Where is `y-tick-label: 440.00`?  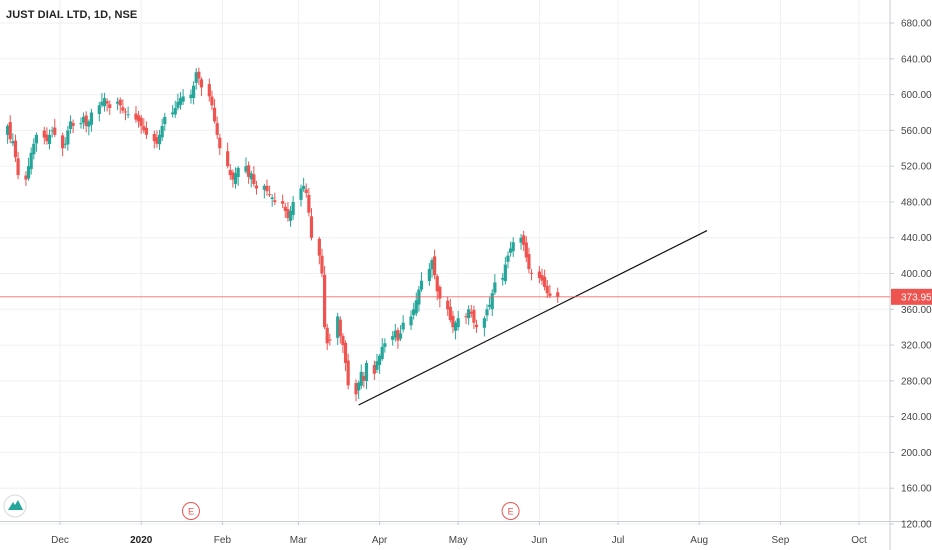
y-tick-label: 440.00 is located at coordinates (916, 238).